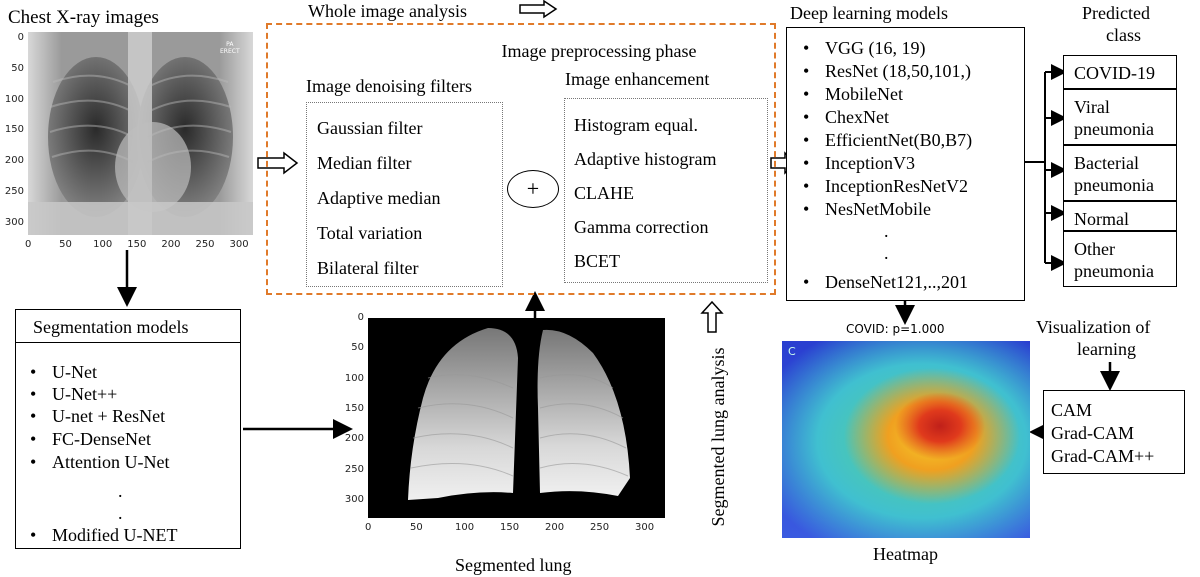 This screenshot has height=577, width=1200. Describe the element at coordinates (853, 94) in the screenshot. I see `deep-learning-model-item: MobileNet` at that location.